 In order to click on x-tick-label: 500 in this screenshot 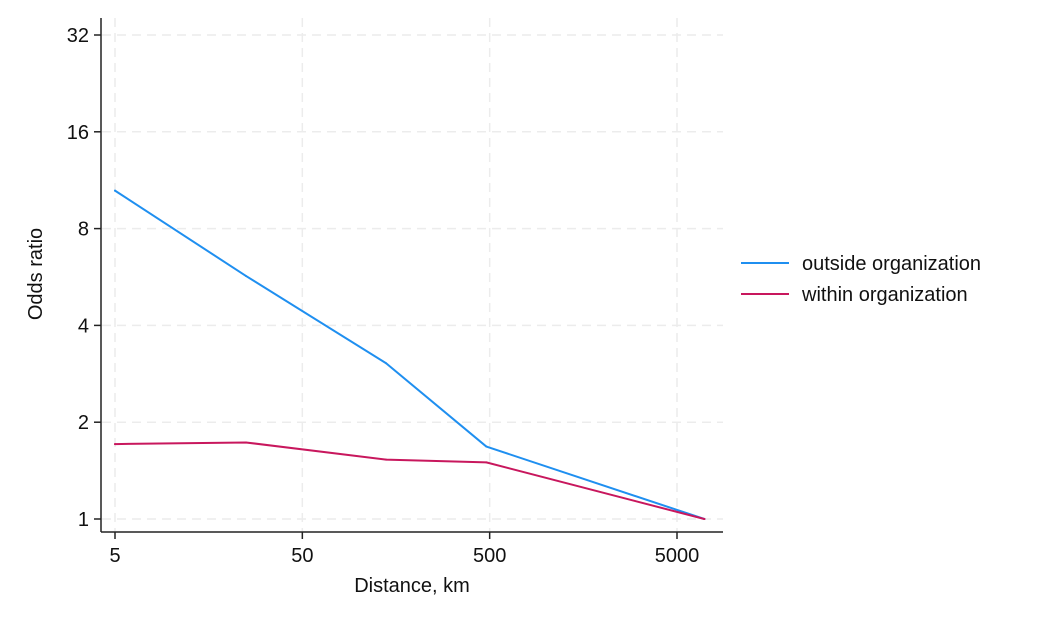, I will do `click(489, 556)`.